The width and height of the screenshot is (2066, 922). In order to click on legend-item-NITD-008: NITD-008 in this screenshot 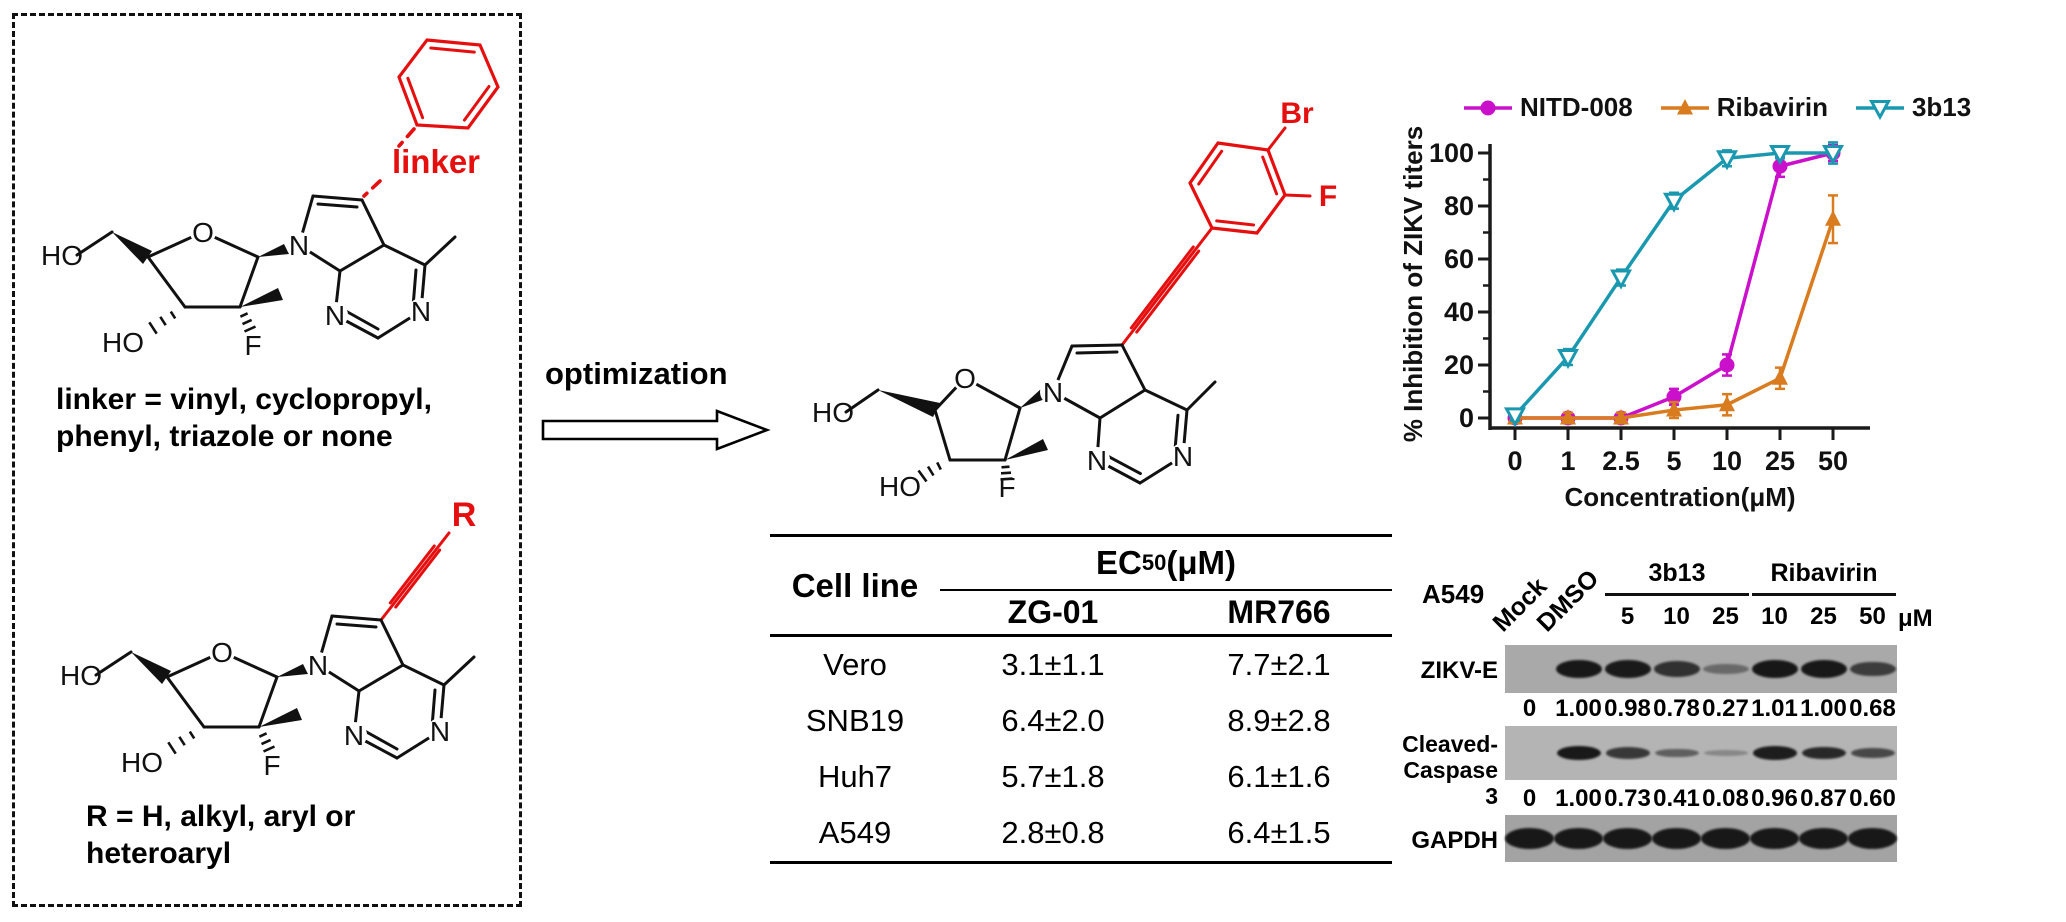, I will do `click(1547, 107)`.